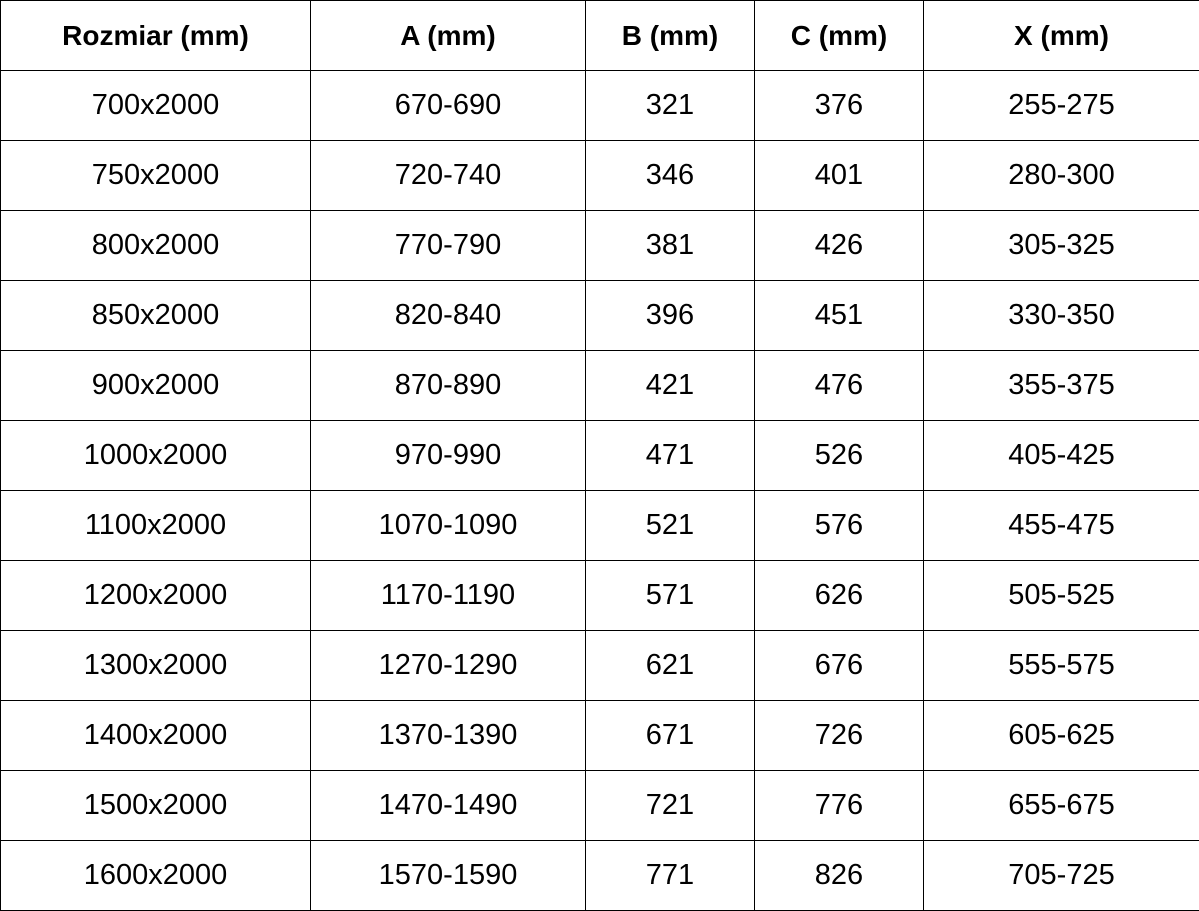  What do you see at coordinates (155, 385) in the screenshot?
I see `table-cell: 900x2000` at bounding box center [155, 385].